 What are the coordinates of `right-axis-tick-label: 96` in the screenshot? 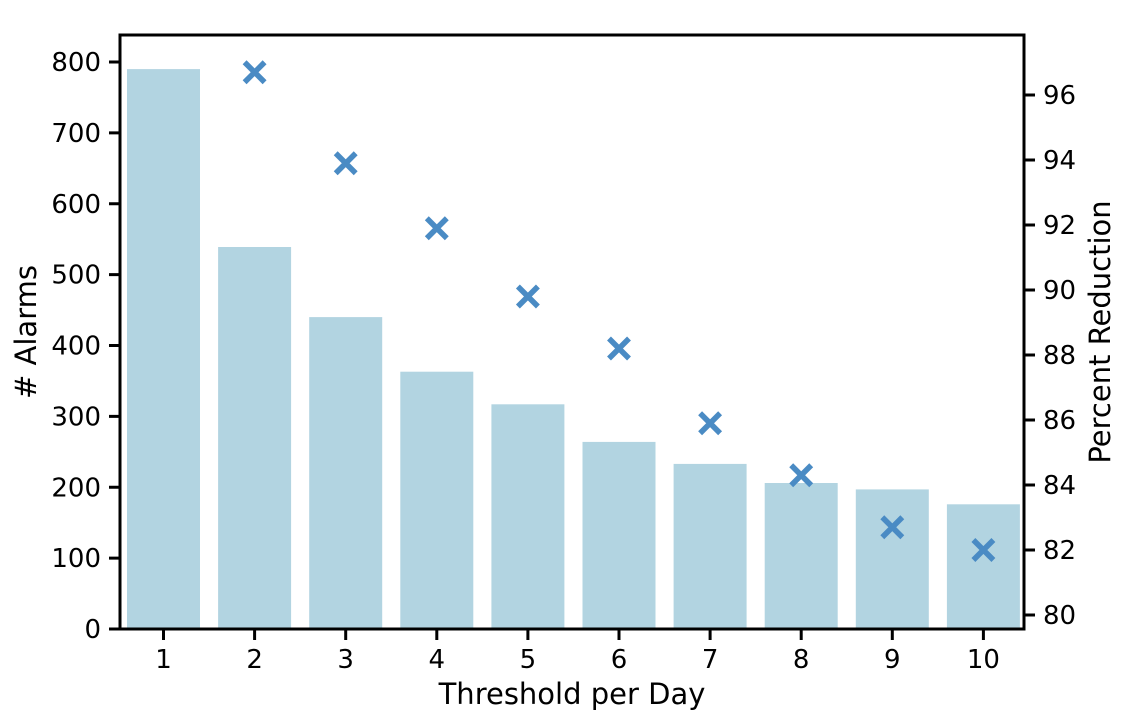 It's located at (1059, 96).